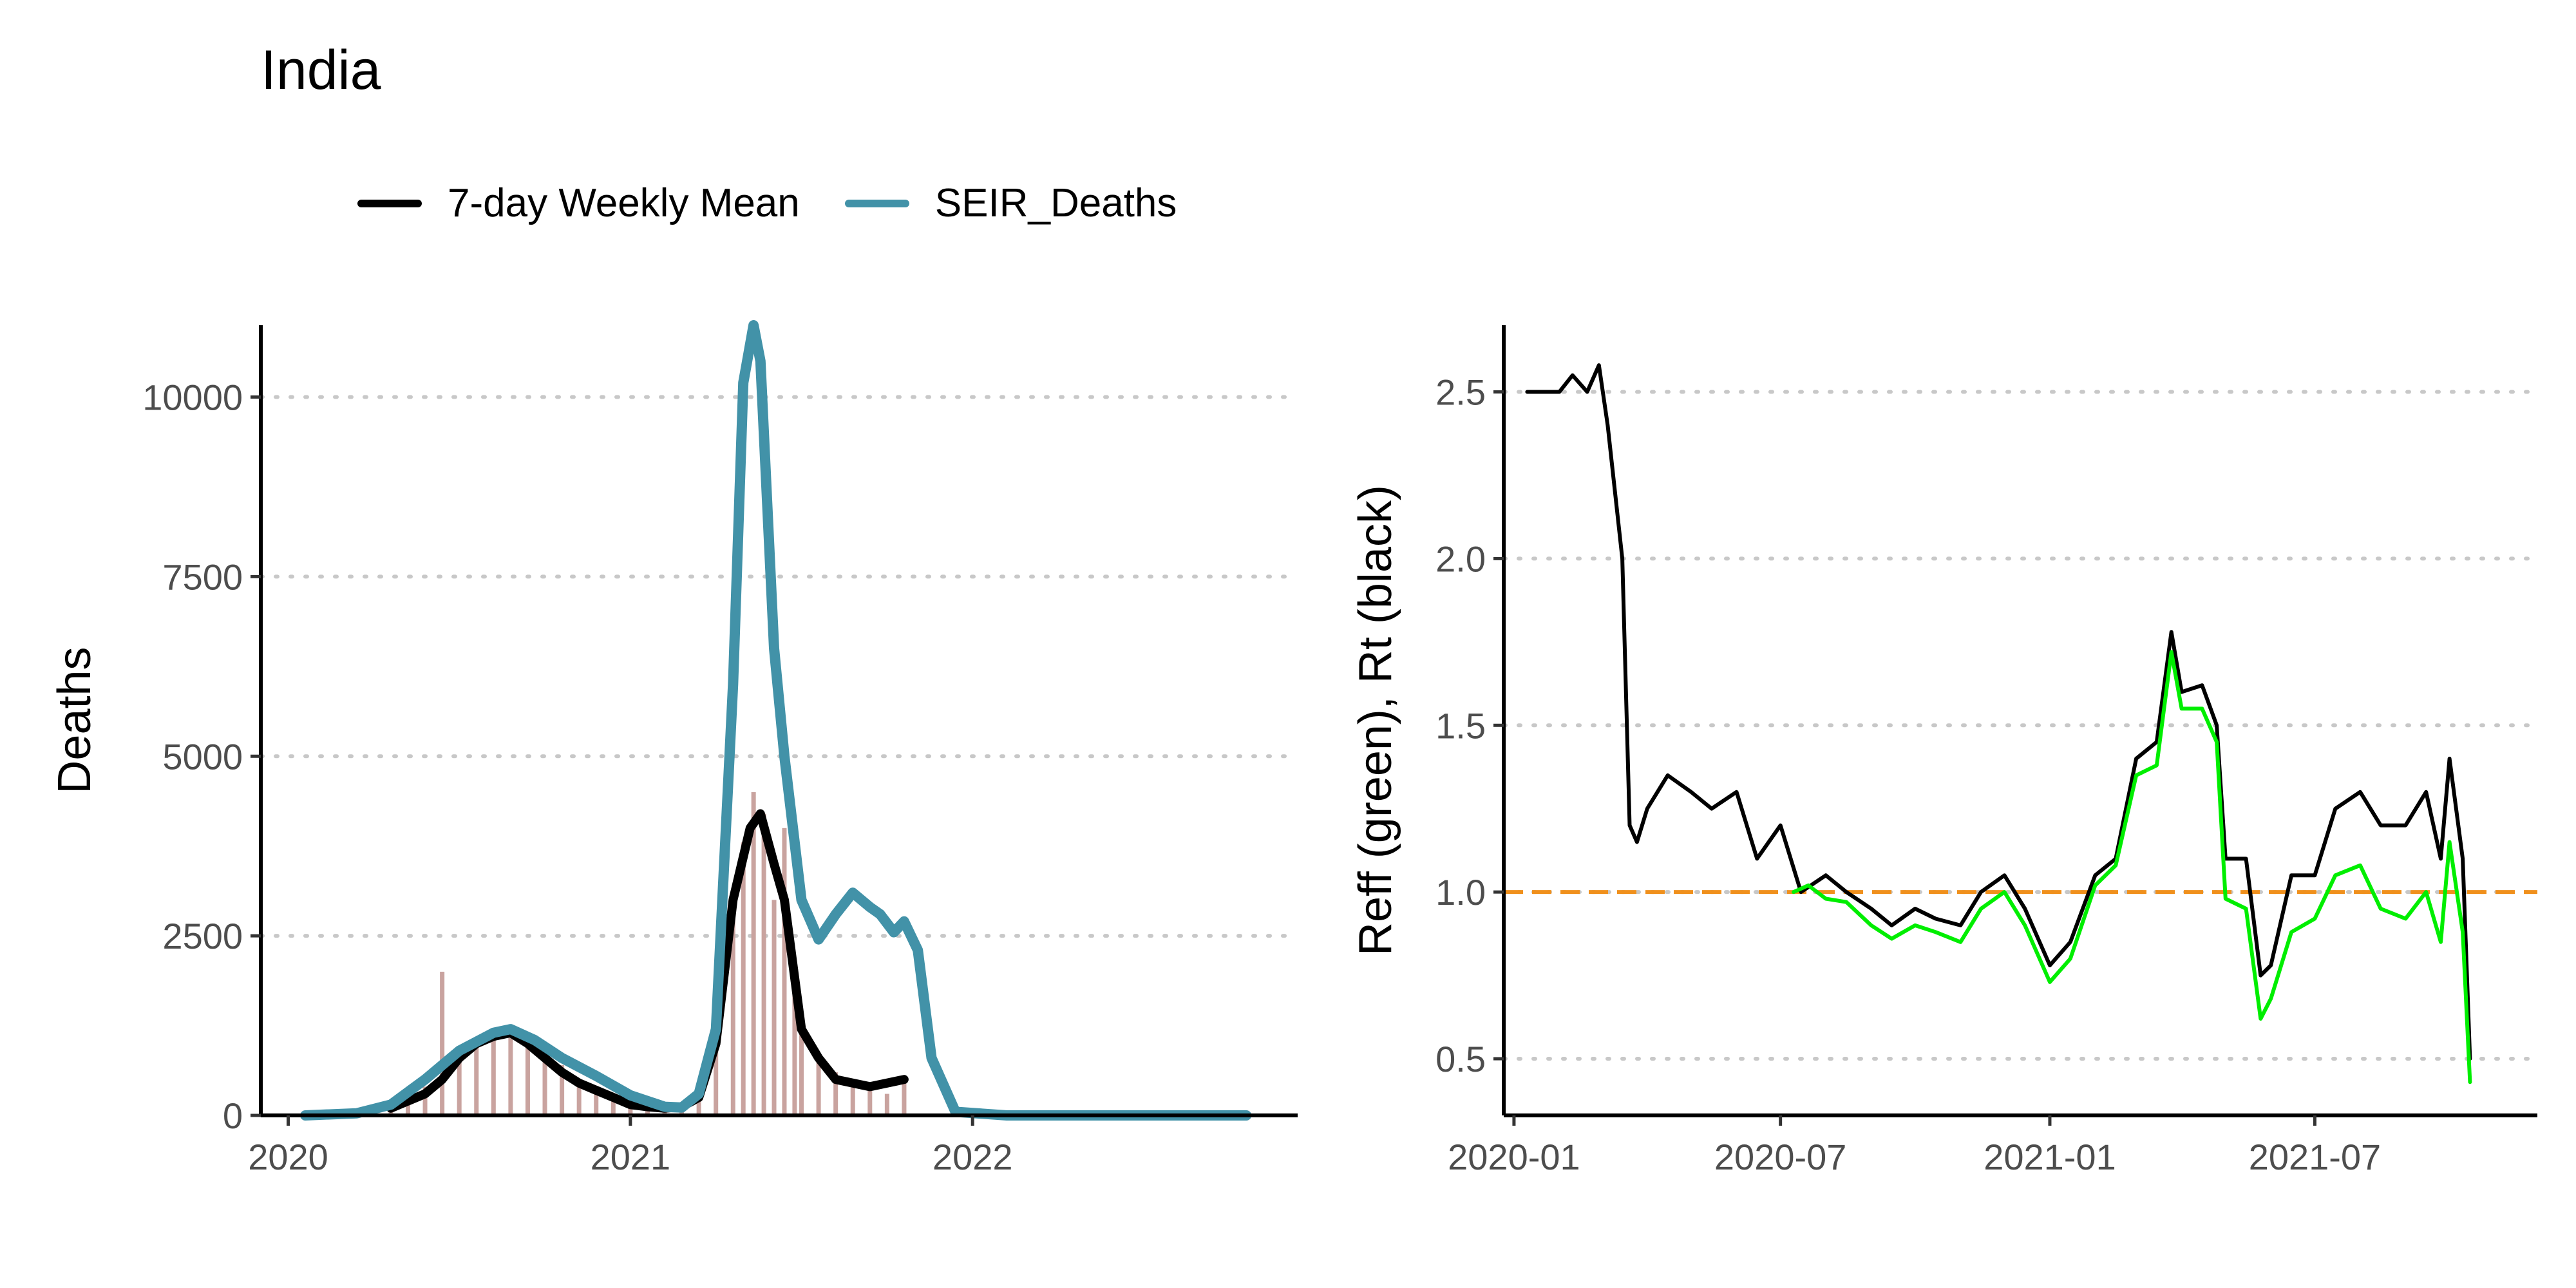  I want to click on legend-item-weekly-mean: 7-day Weekly Mean, so click(578, 203).